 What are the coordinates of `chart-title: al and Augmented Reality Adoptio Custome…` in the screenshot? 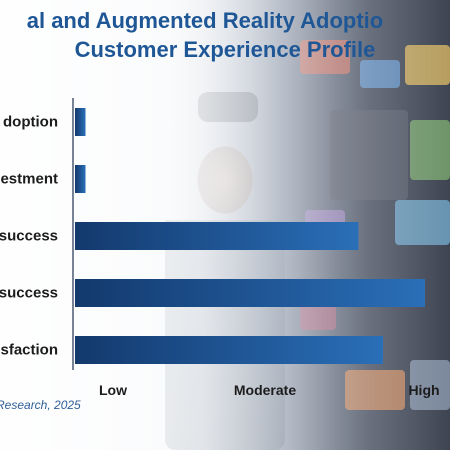 It's located at (225, 35).